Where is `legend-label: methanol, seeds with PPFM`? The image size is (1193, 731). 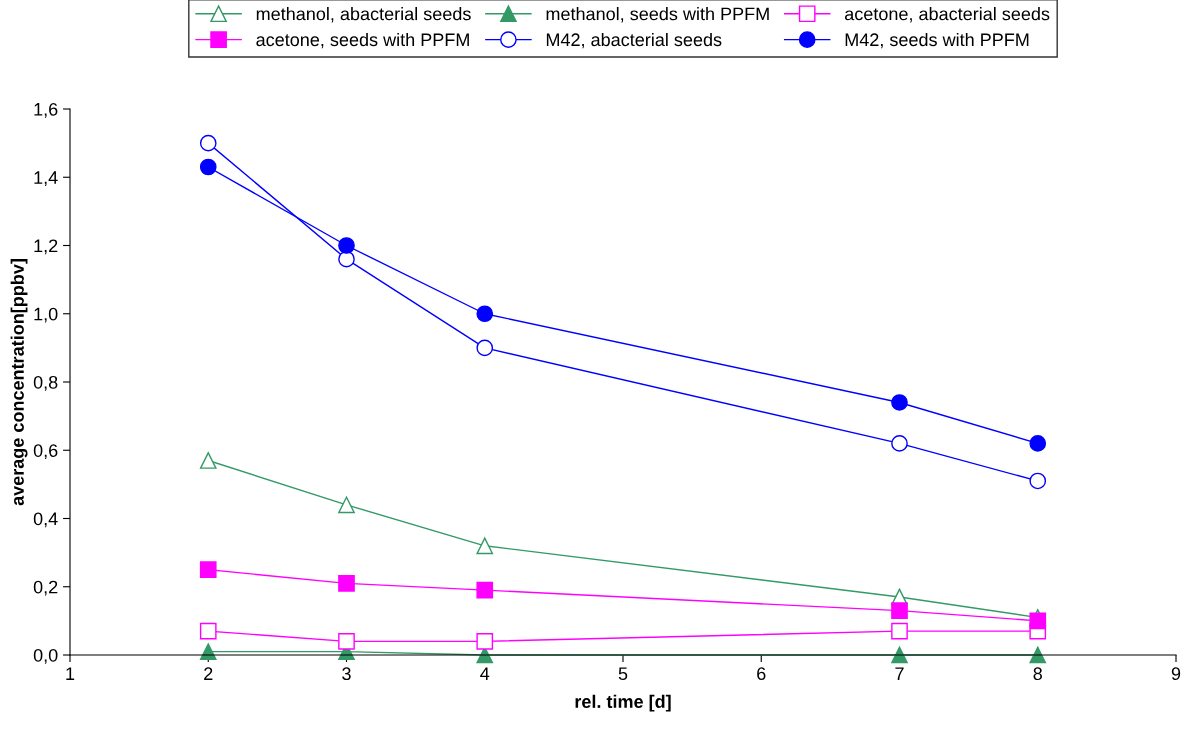
legend-label: methanol, seeds with PPFM is located at coordinates (657, 15).